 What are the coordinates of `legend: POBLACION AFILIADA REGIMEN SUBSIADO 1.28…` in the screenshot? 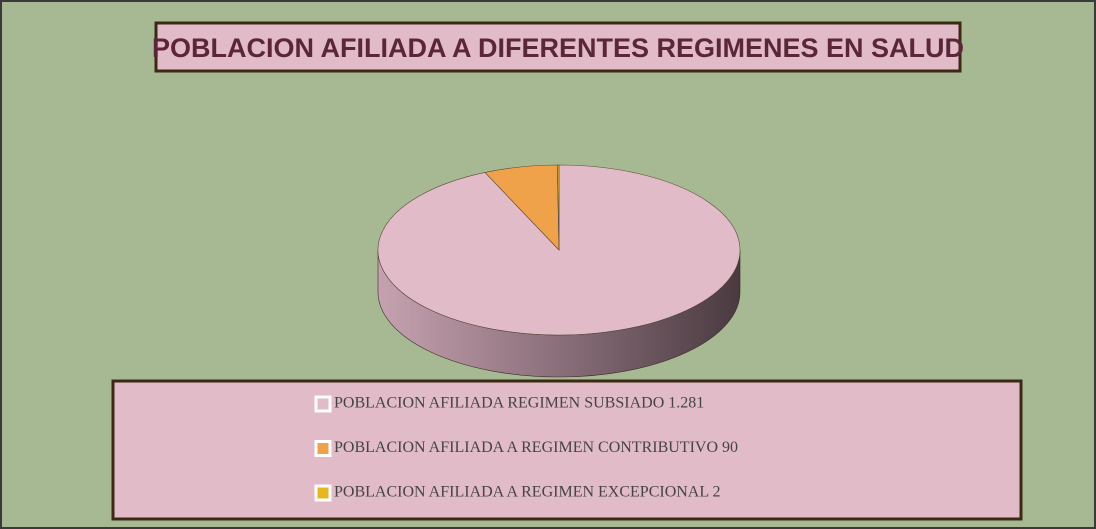 It's located at (526, 448).